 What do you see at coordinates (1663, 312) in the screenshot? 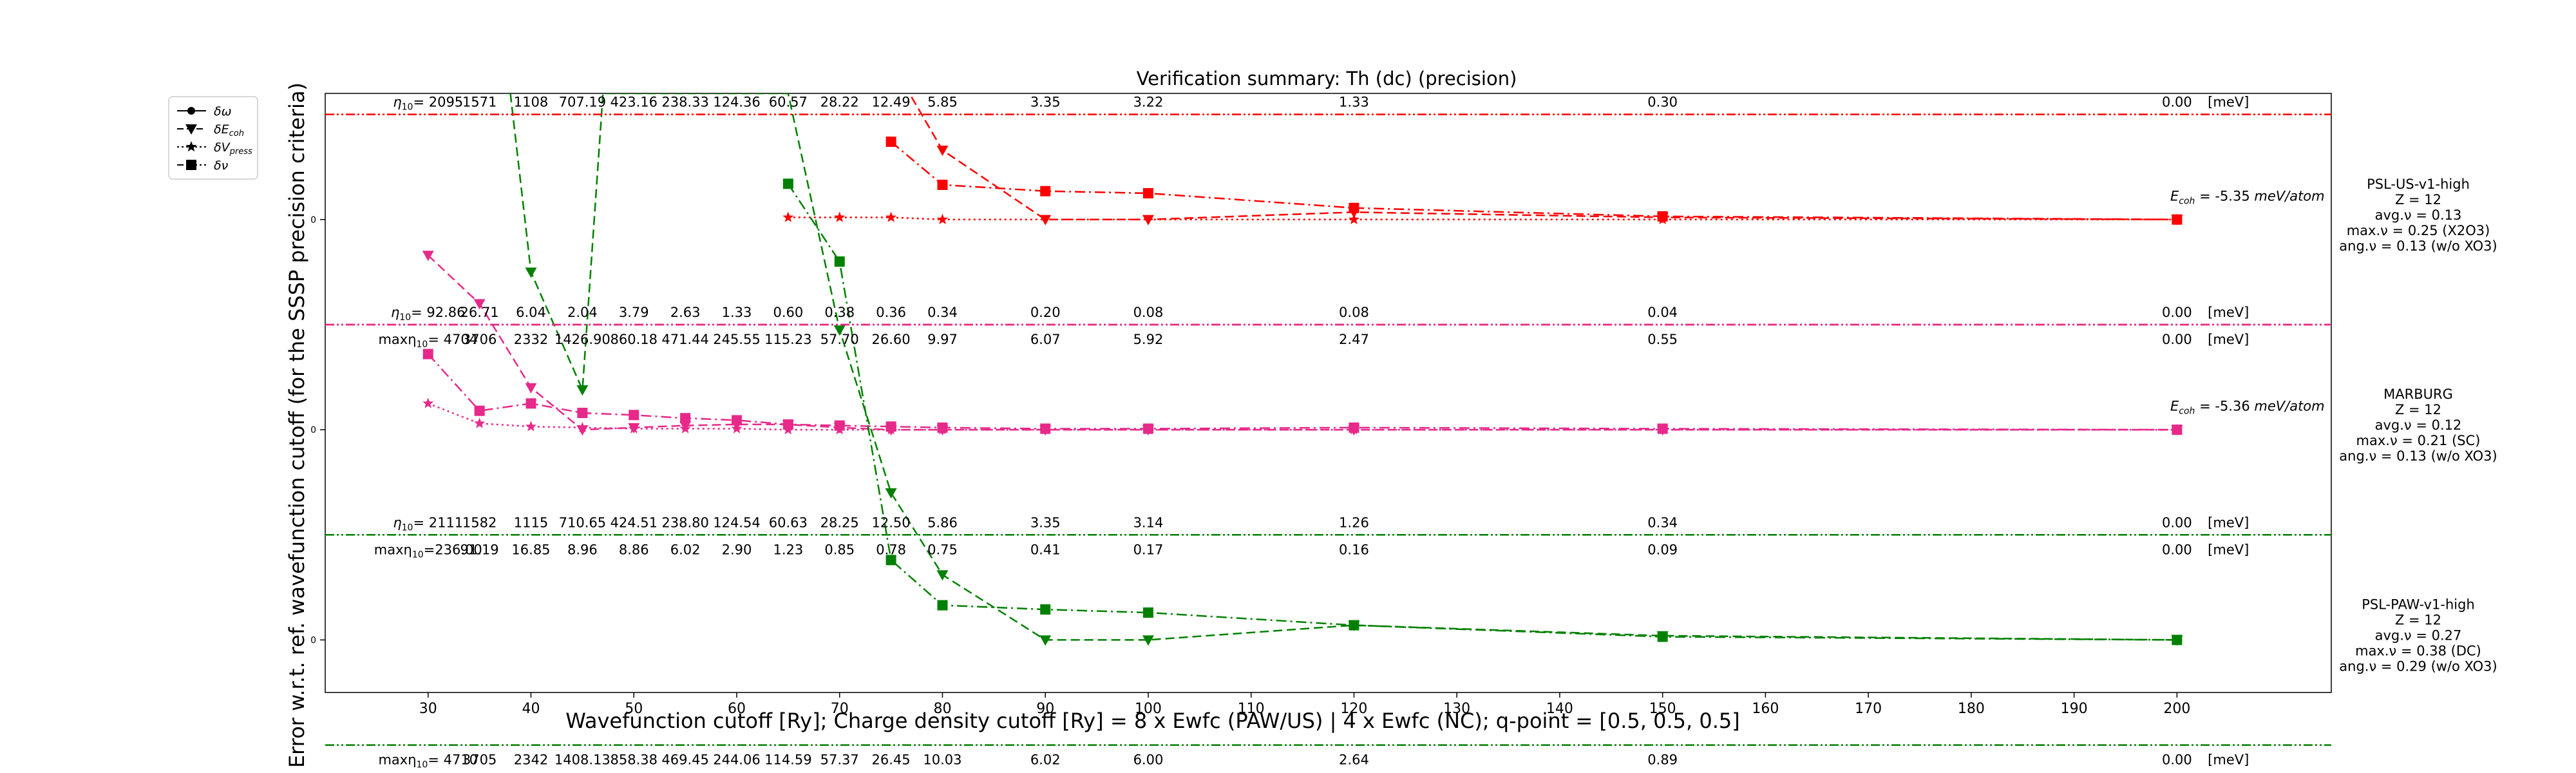
I see `eta-value: 0.04` at bounding box center [1663, 312].